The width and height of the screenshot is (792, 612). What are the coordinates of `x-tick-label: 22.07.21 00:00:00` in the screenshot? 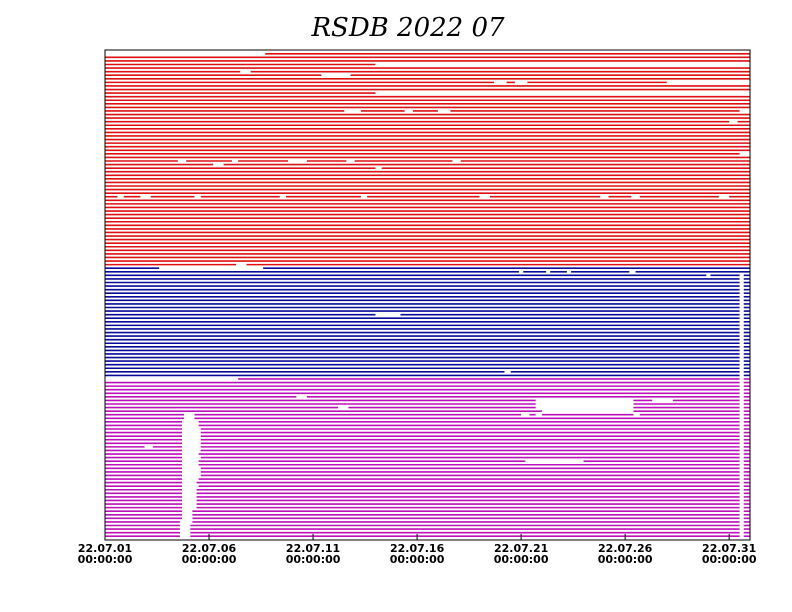 It's located at (521, 554).